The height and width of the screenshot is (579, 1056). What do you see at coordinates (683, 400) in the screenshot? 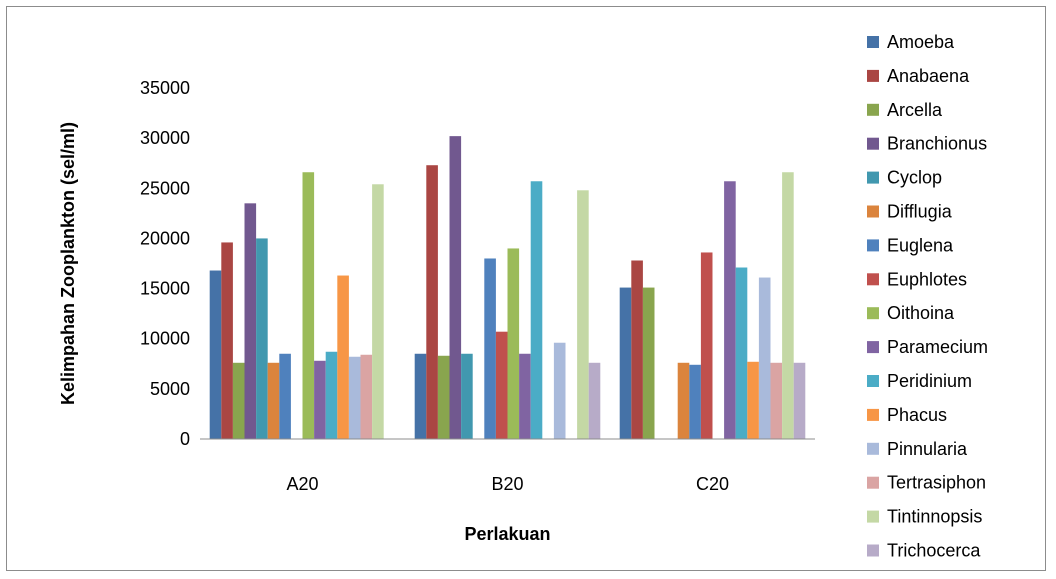
I see `bar-difflugia-c20` at bounding box center [683, 400].